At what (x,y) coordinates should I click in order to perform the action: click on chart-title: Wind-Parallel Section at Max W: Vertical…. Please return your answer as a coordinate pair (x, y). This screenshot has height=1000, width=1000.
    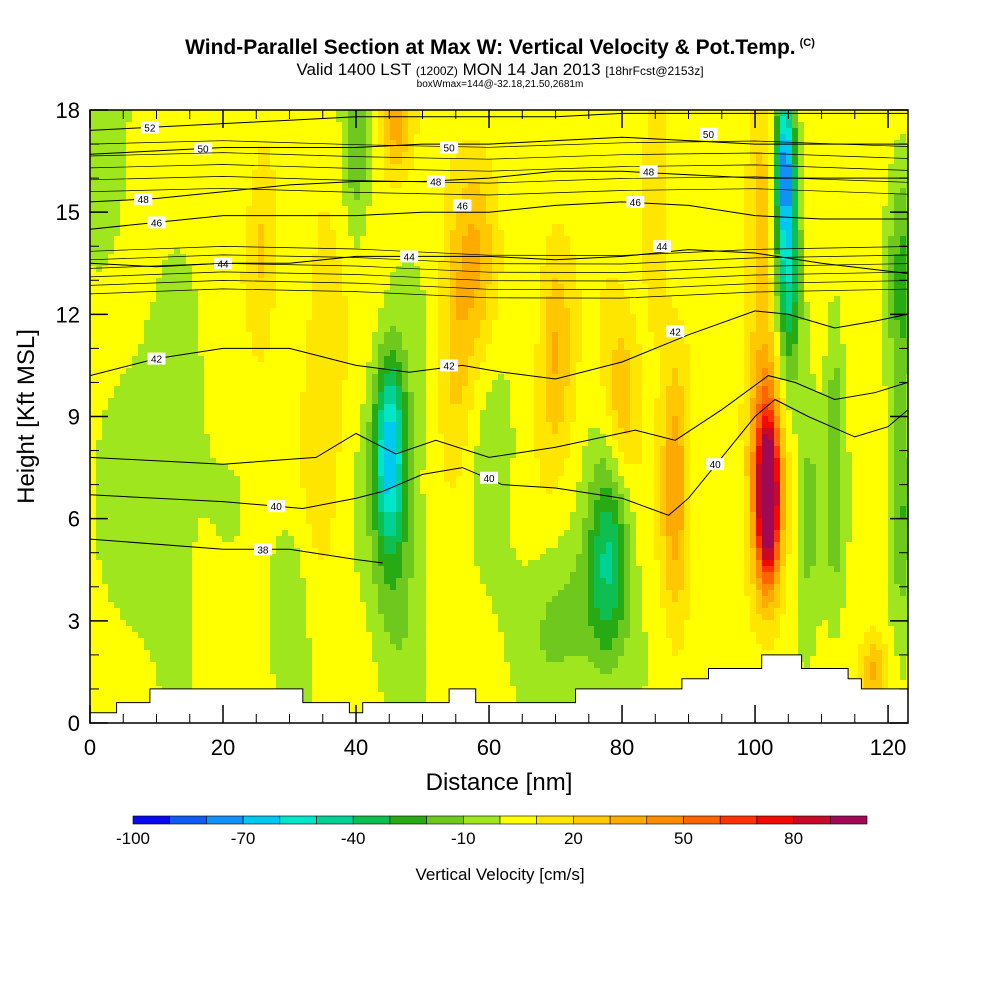
    Looking at the image, I should click on (500, 48).